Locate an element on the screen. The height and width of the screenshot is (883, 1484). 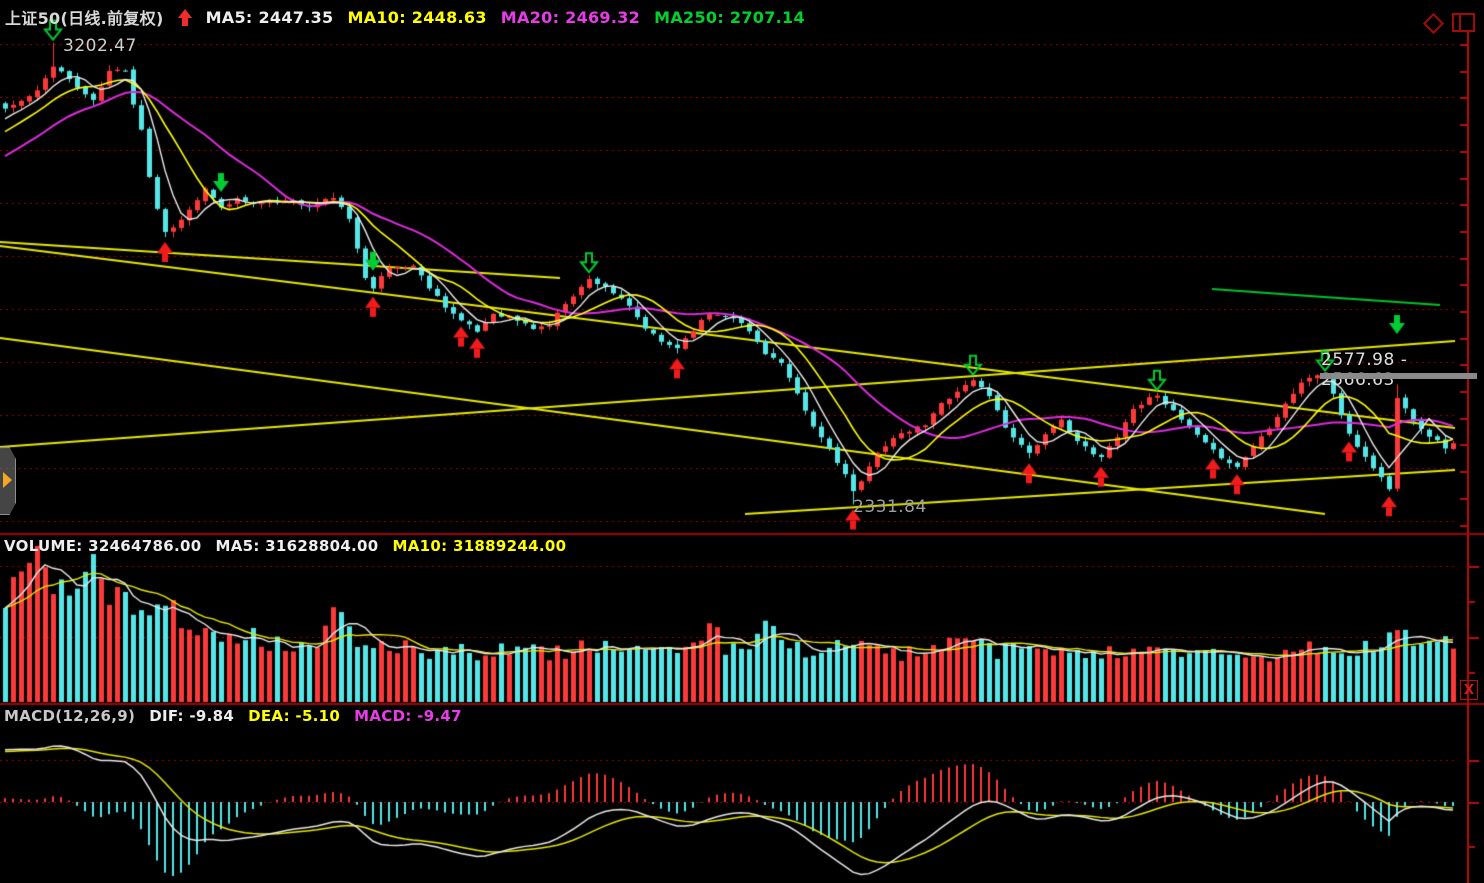
range-underline-bar is located at coordinates (1398, 376).